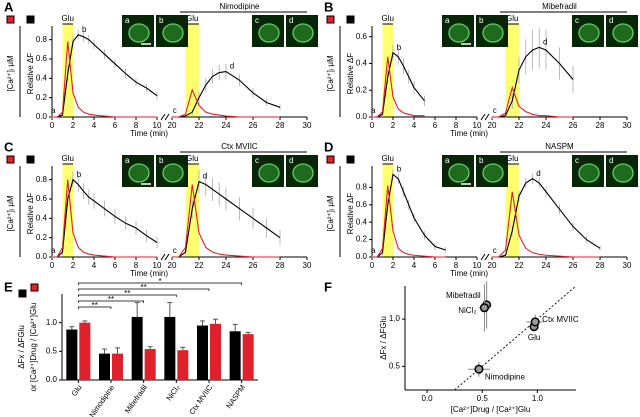  Describe the element at coordinates (467, 310) in the screenshot. I see `point-label: NiCl₂` at that location.